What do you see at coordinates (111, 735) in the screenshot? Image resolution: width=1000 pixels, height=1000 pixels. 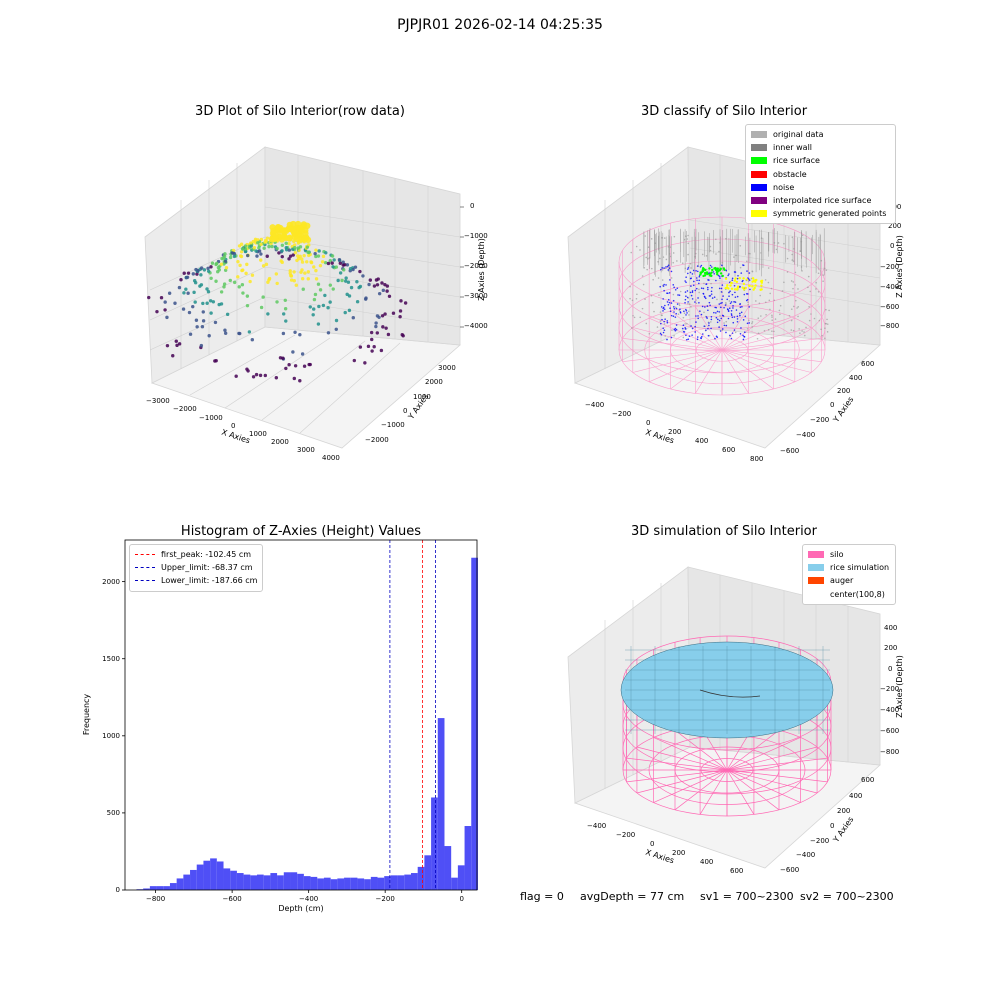 I see `y-tick-label: 1000` at bounding box center [111, 735].